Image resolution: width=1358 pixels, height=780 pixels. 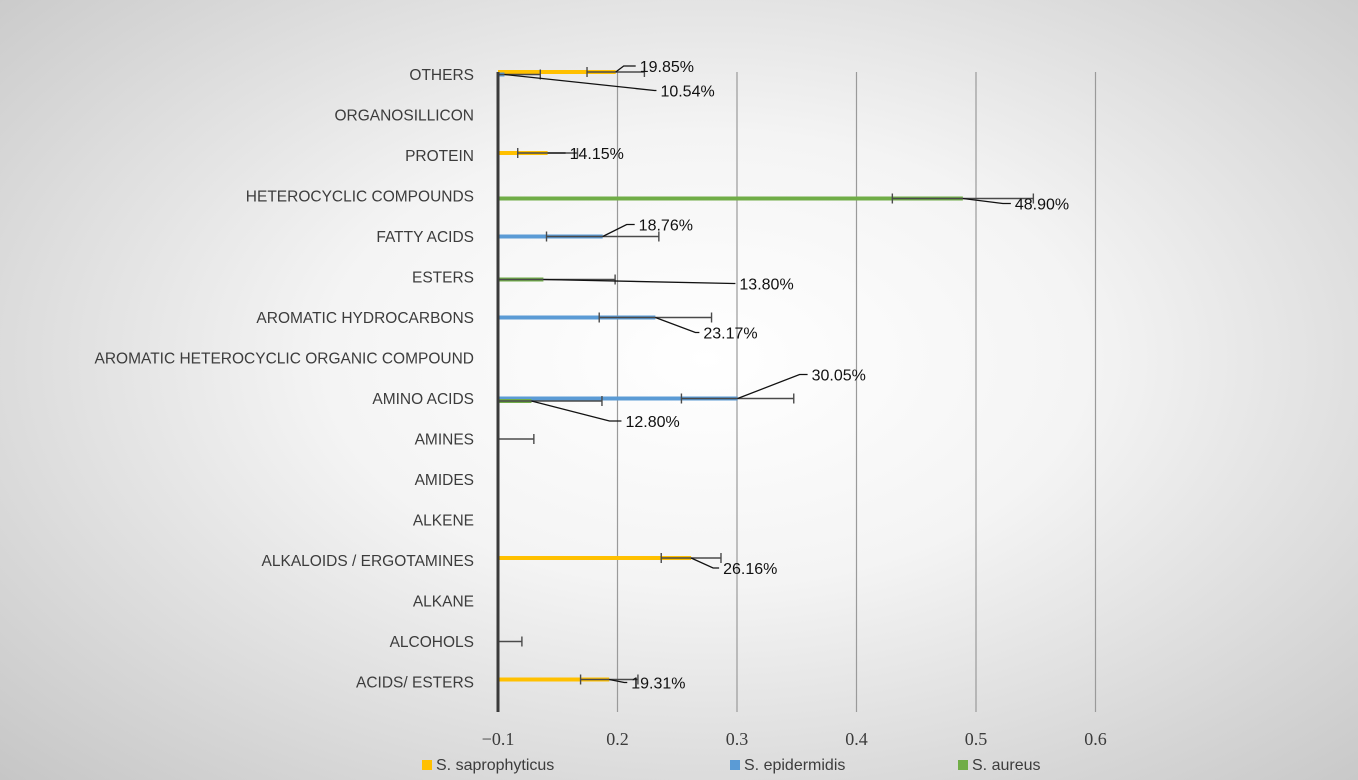 What do you see at coordinates (617, 739) in the screenshot?
I see `x-tick-label: 0.2` at bounding box center [617, 739].